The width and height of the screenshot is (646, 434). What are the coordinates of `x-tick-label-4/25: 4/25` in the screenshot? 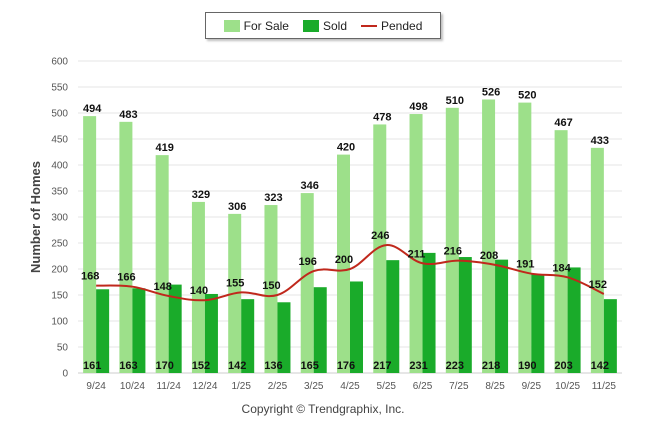 It's located at (350, 386).